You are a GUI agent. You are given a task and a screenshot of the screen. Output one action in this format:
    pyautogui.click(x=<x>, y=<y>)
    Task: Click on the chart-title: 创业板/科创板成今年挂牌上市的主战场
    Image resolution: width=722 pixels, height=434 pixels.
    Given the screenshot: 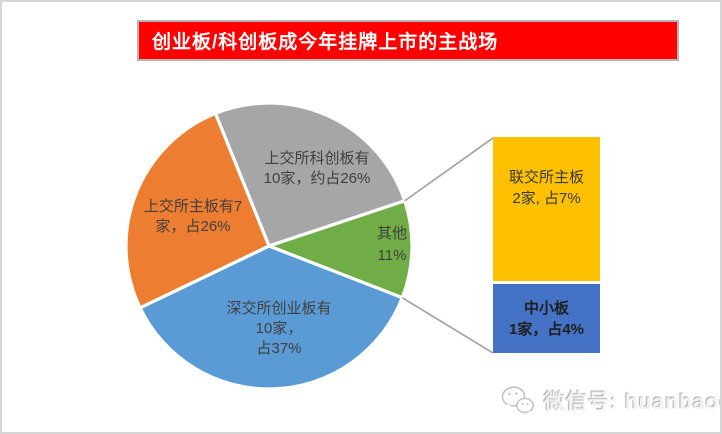 What is the action you would take?
    pyautogui.click(x=325, y=42)
    